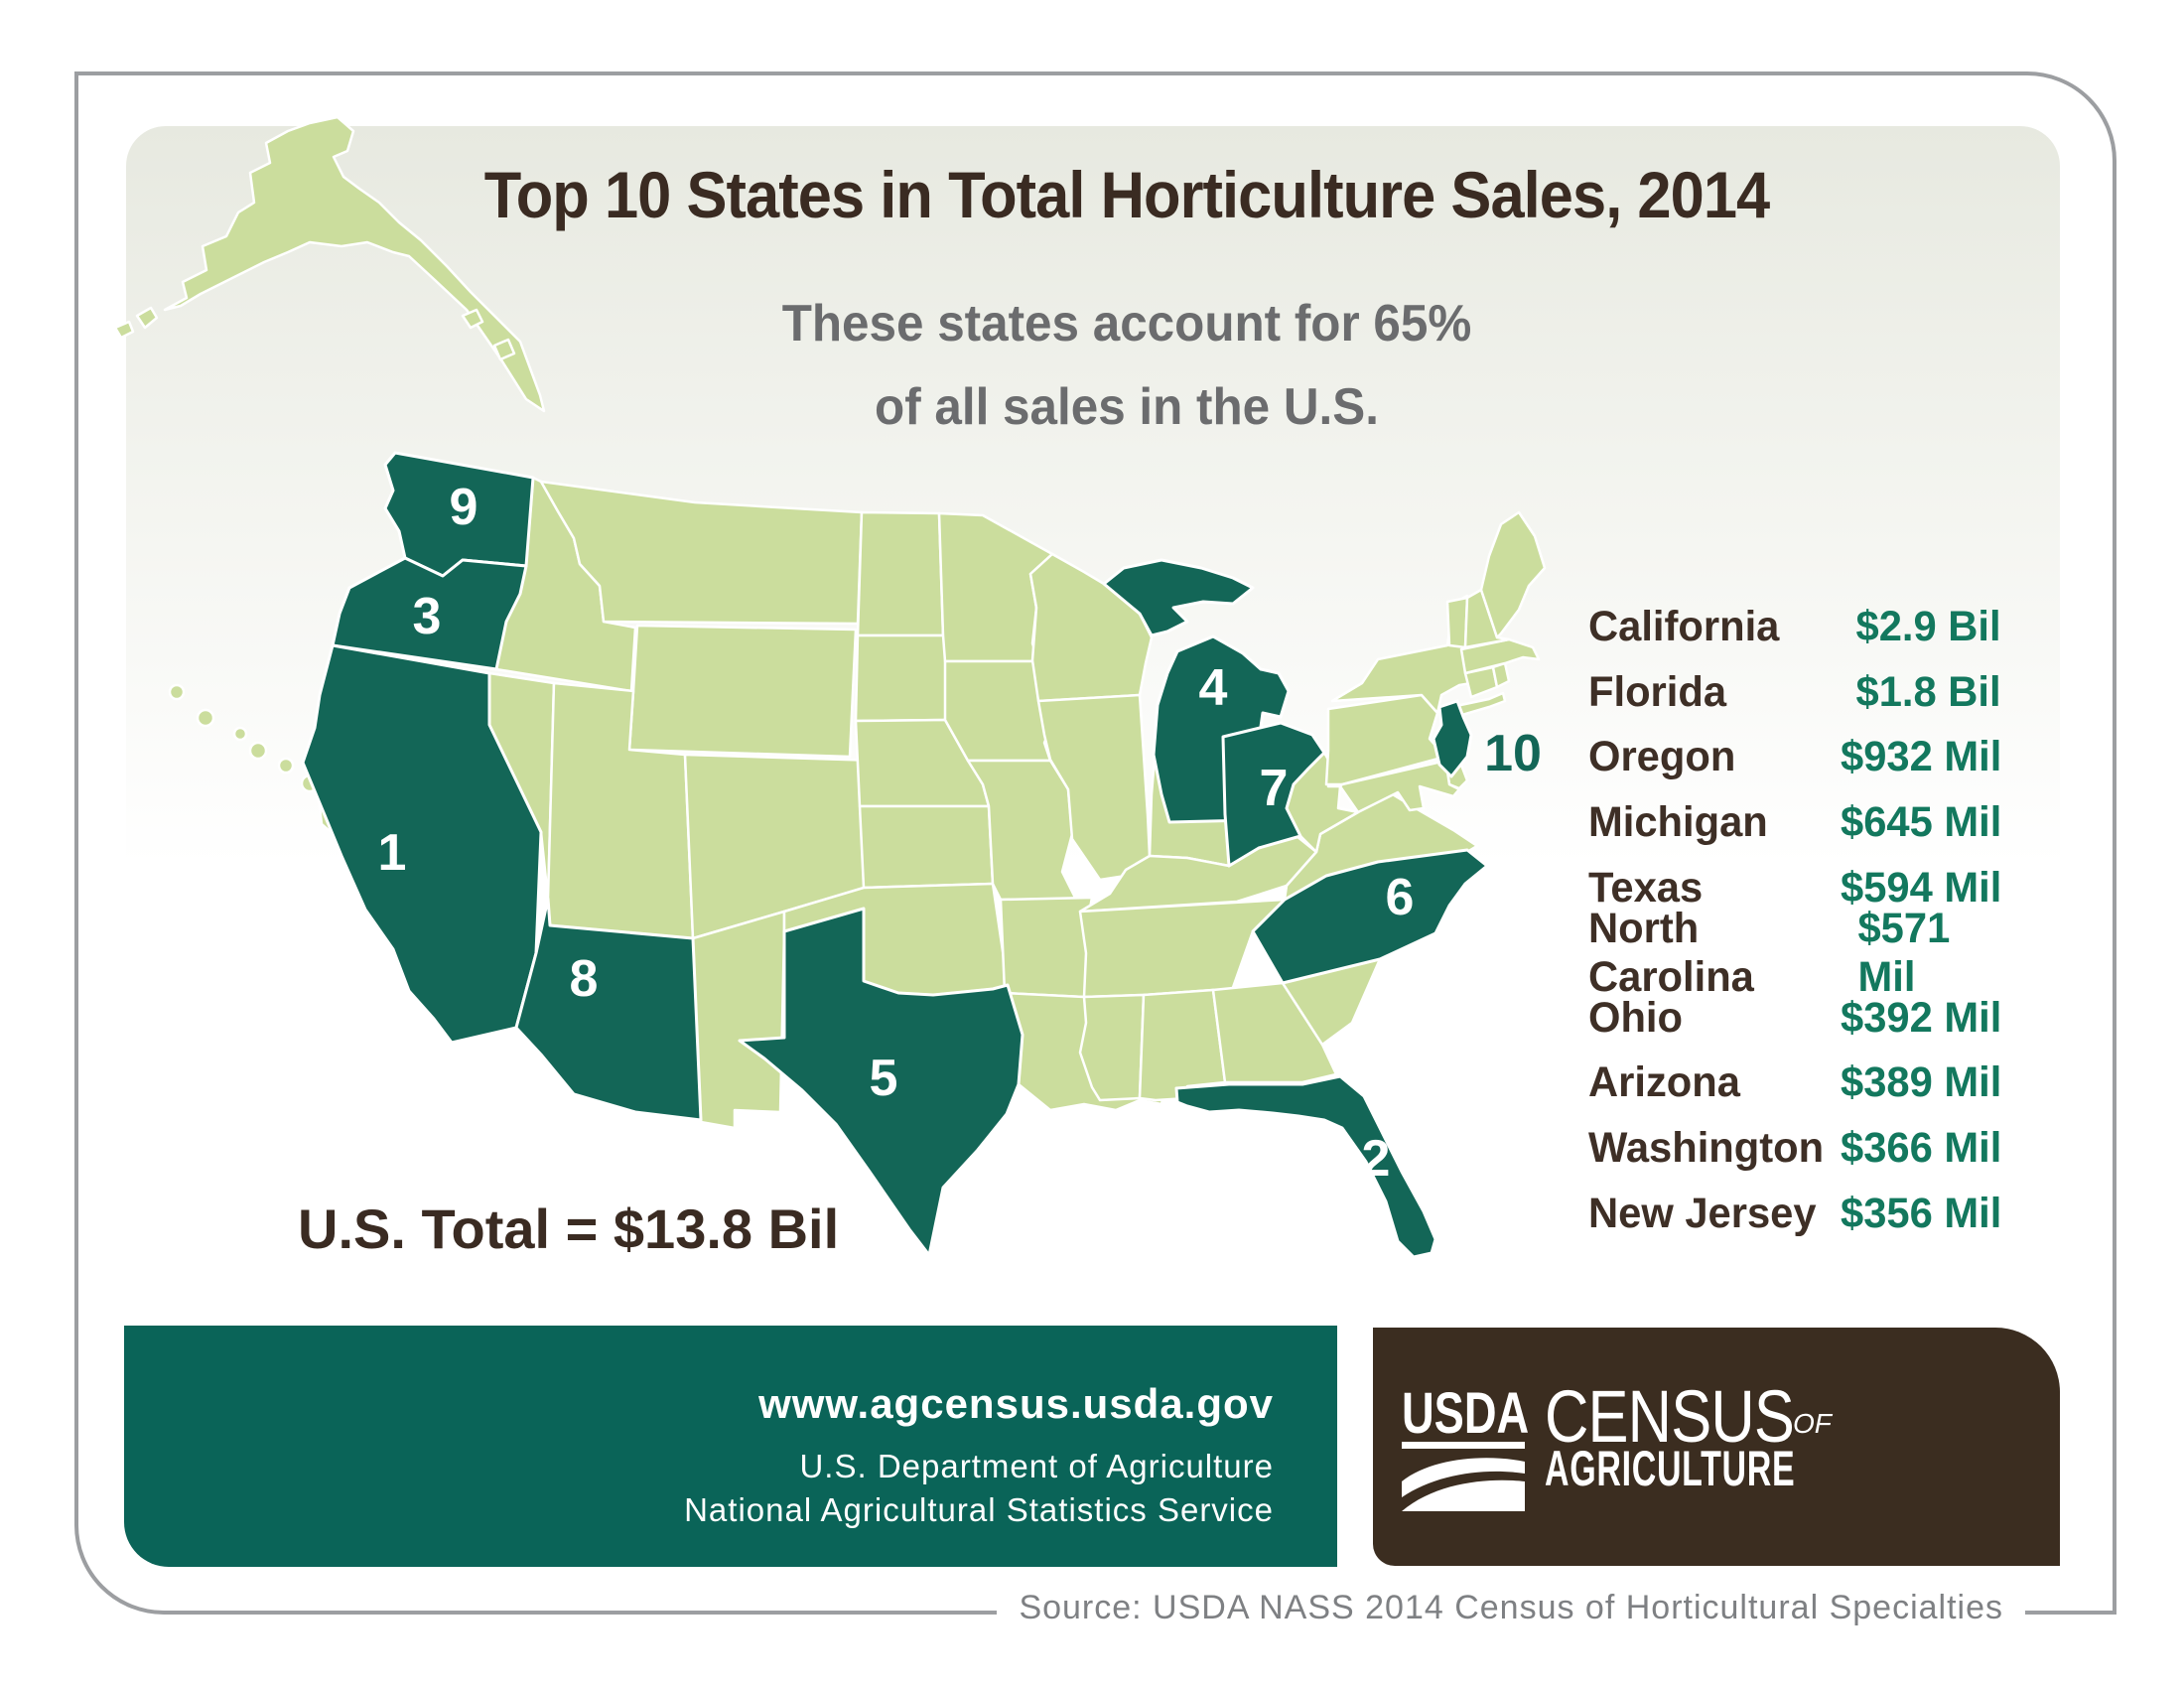 The height and width of the screenshot is (1688, 2184). What do you see at coordinates (1094, 787) in the screenshot?
I see `state-illinois` at bounding box center [1094, 787].